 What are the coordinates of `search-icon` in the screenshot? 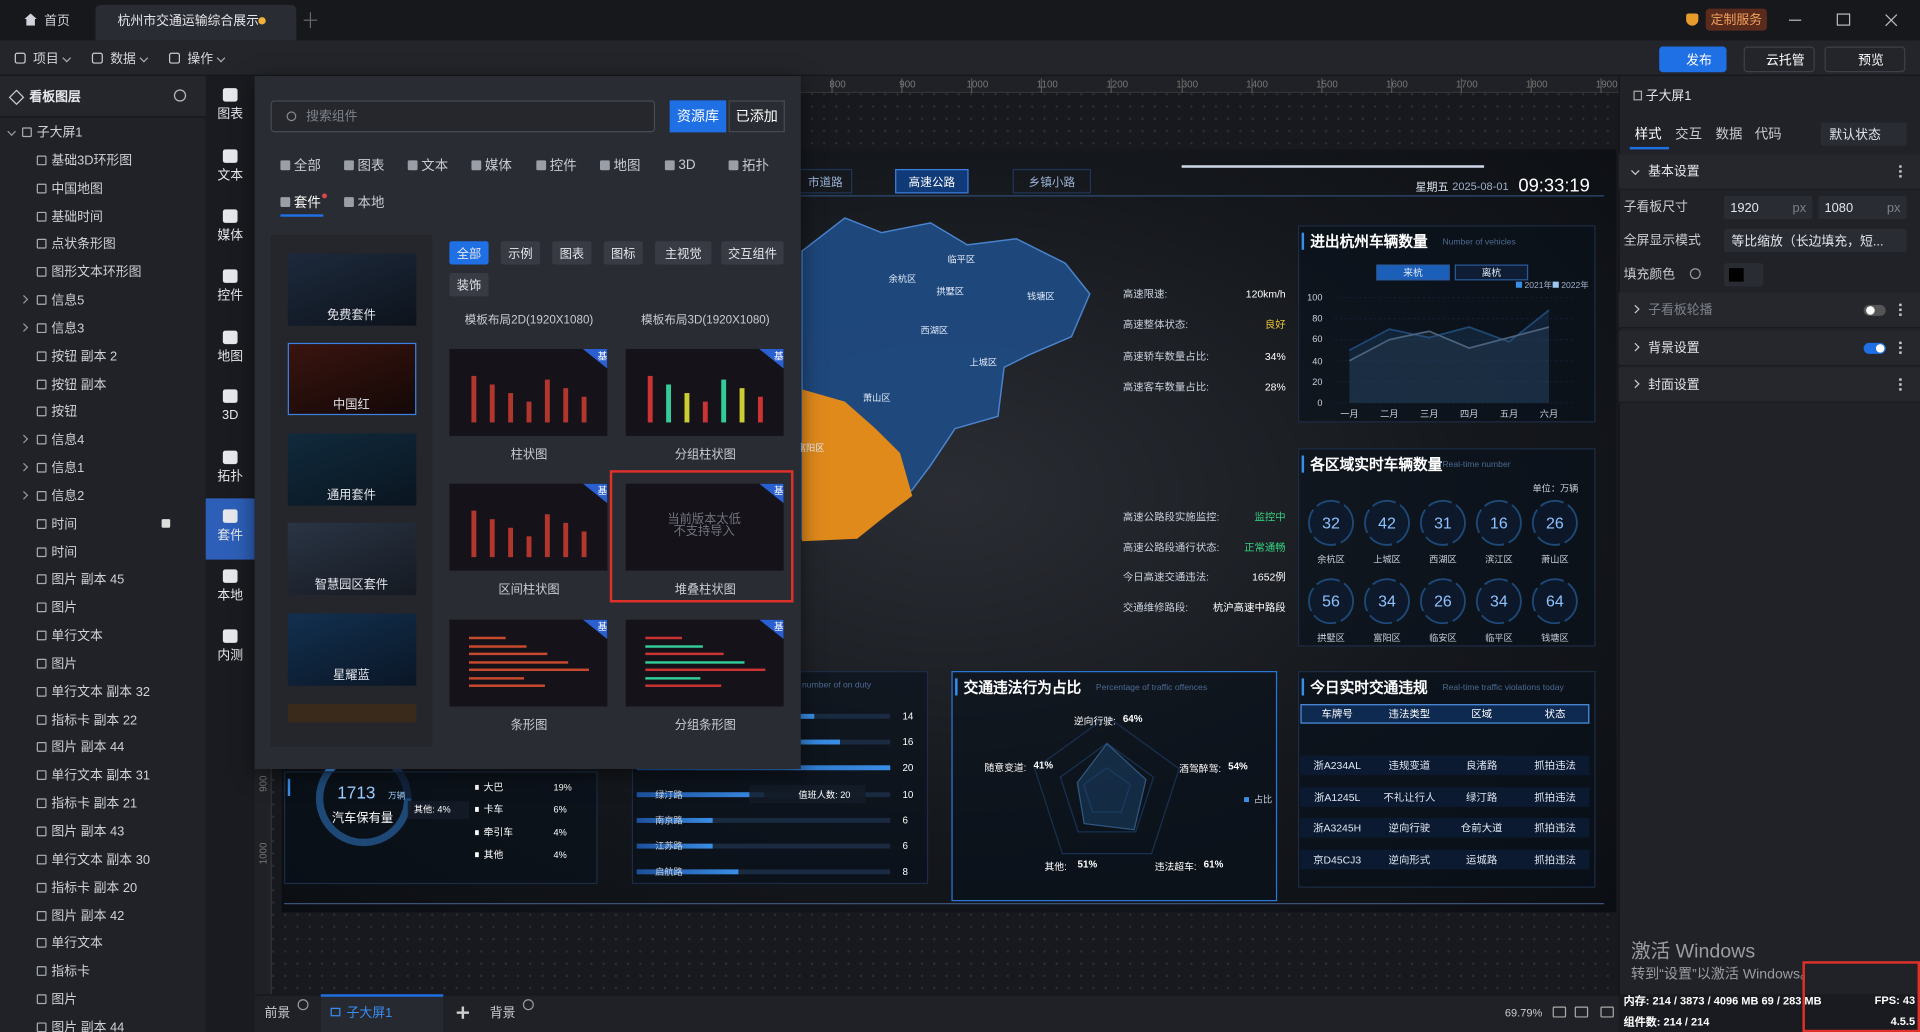 It's located at (180, 95).